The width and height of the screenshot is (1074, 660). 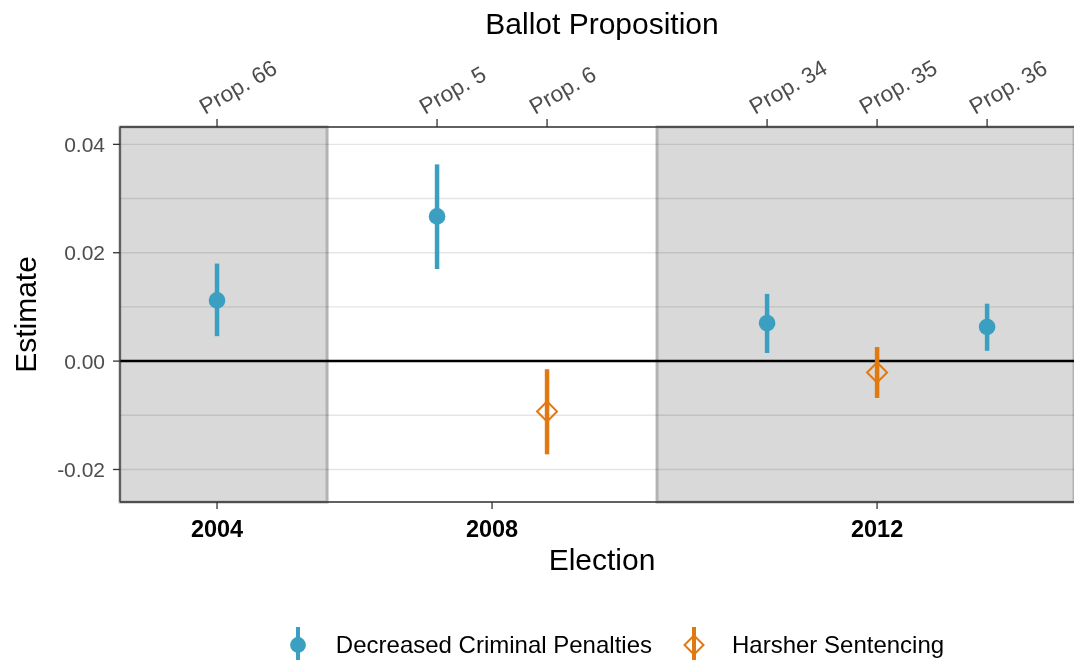 What do you see at coordinates (81, 470) in the screenshot?
I see `y-tick-label: -0.02` at bounding box center [81, 470].